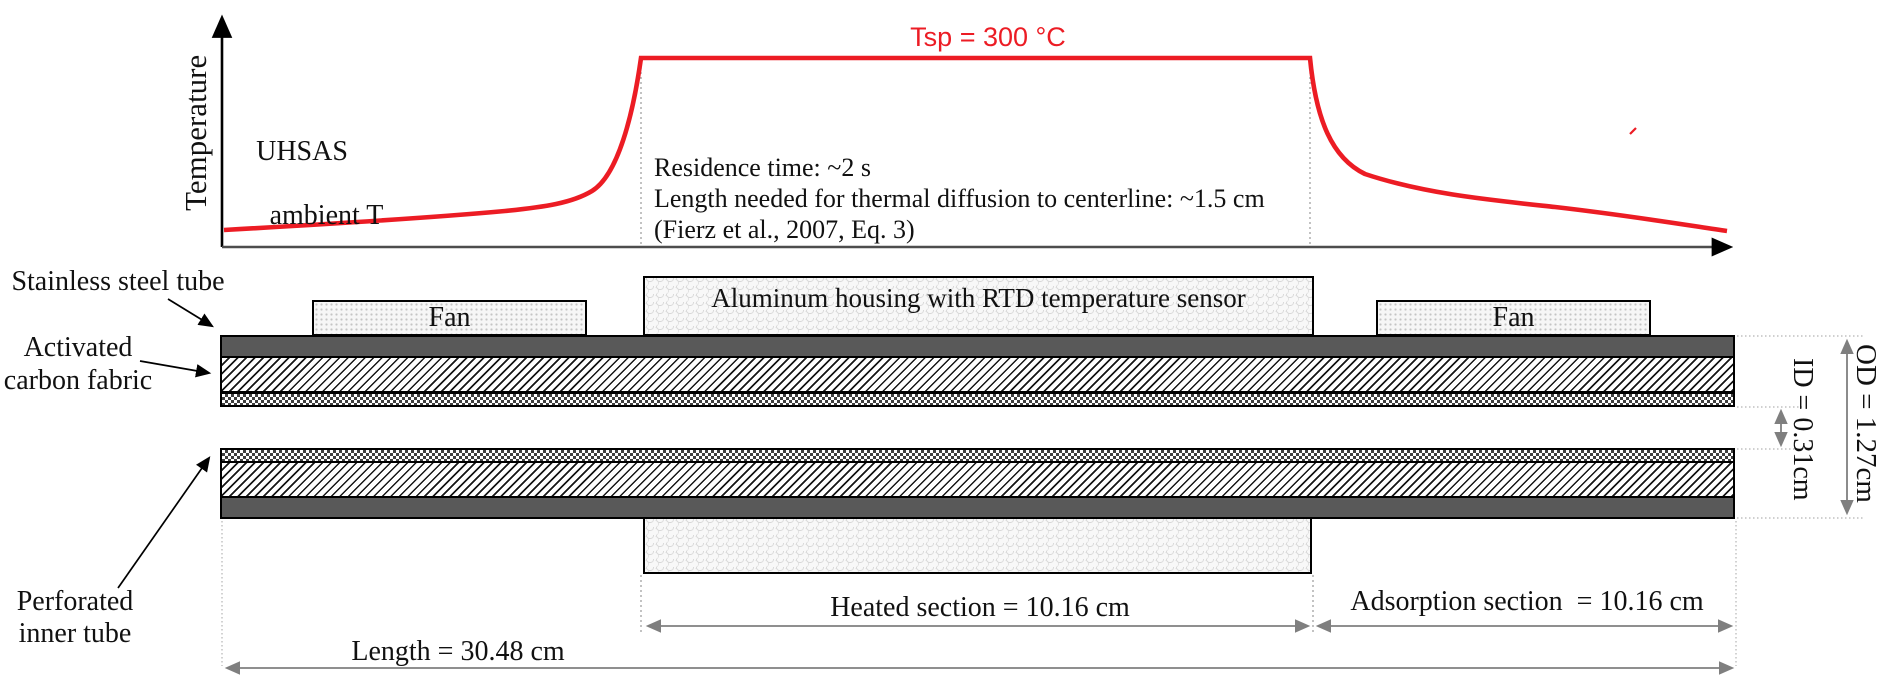 The height and width of the screenshot is (677, 1883). Describe the element at coordinates (190, 313) in the screenshot. I see `stainless-steel-callout-arrow` at that location.